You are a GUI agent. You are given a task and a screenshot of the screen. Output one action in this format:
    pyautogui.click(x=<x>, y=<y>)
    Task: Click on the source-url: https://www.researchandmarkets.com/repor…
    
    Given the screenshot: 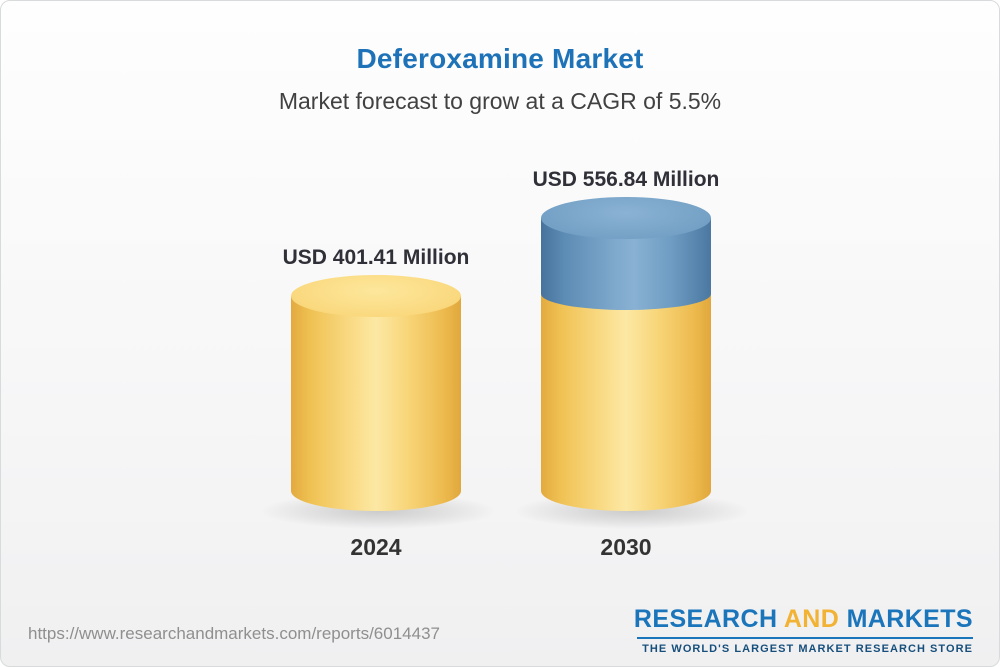 What is the action you would take?
    pyautogui.click(x=234, y=633)
    